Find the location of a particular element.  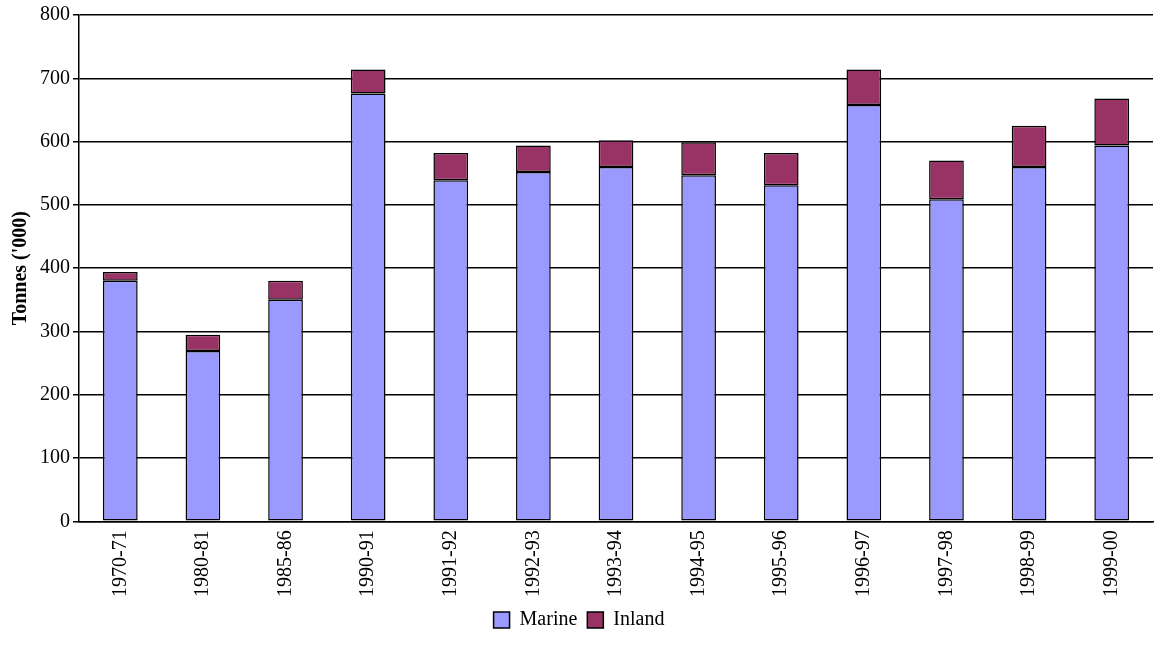

x-tick-label: 1997-98 is located at coordinates (944, 564).